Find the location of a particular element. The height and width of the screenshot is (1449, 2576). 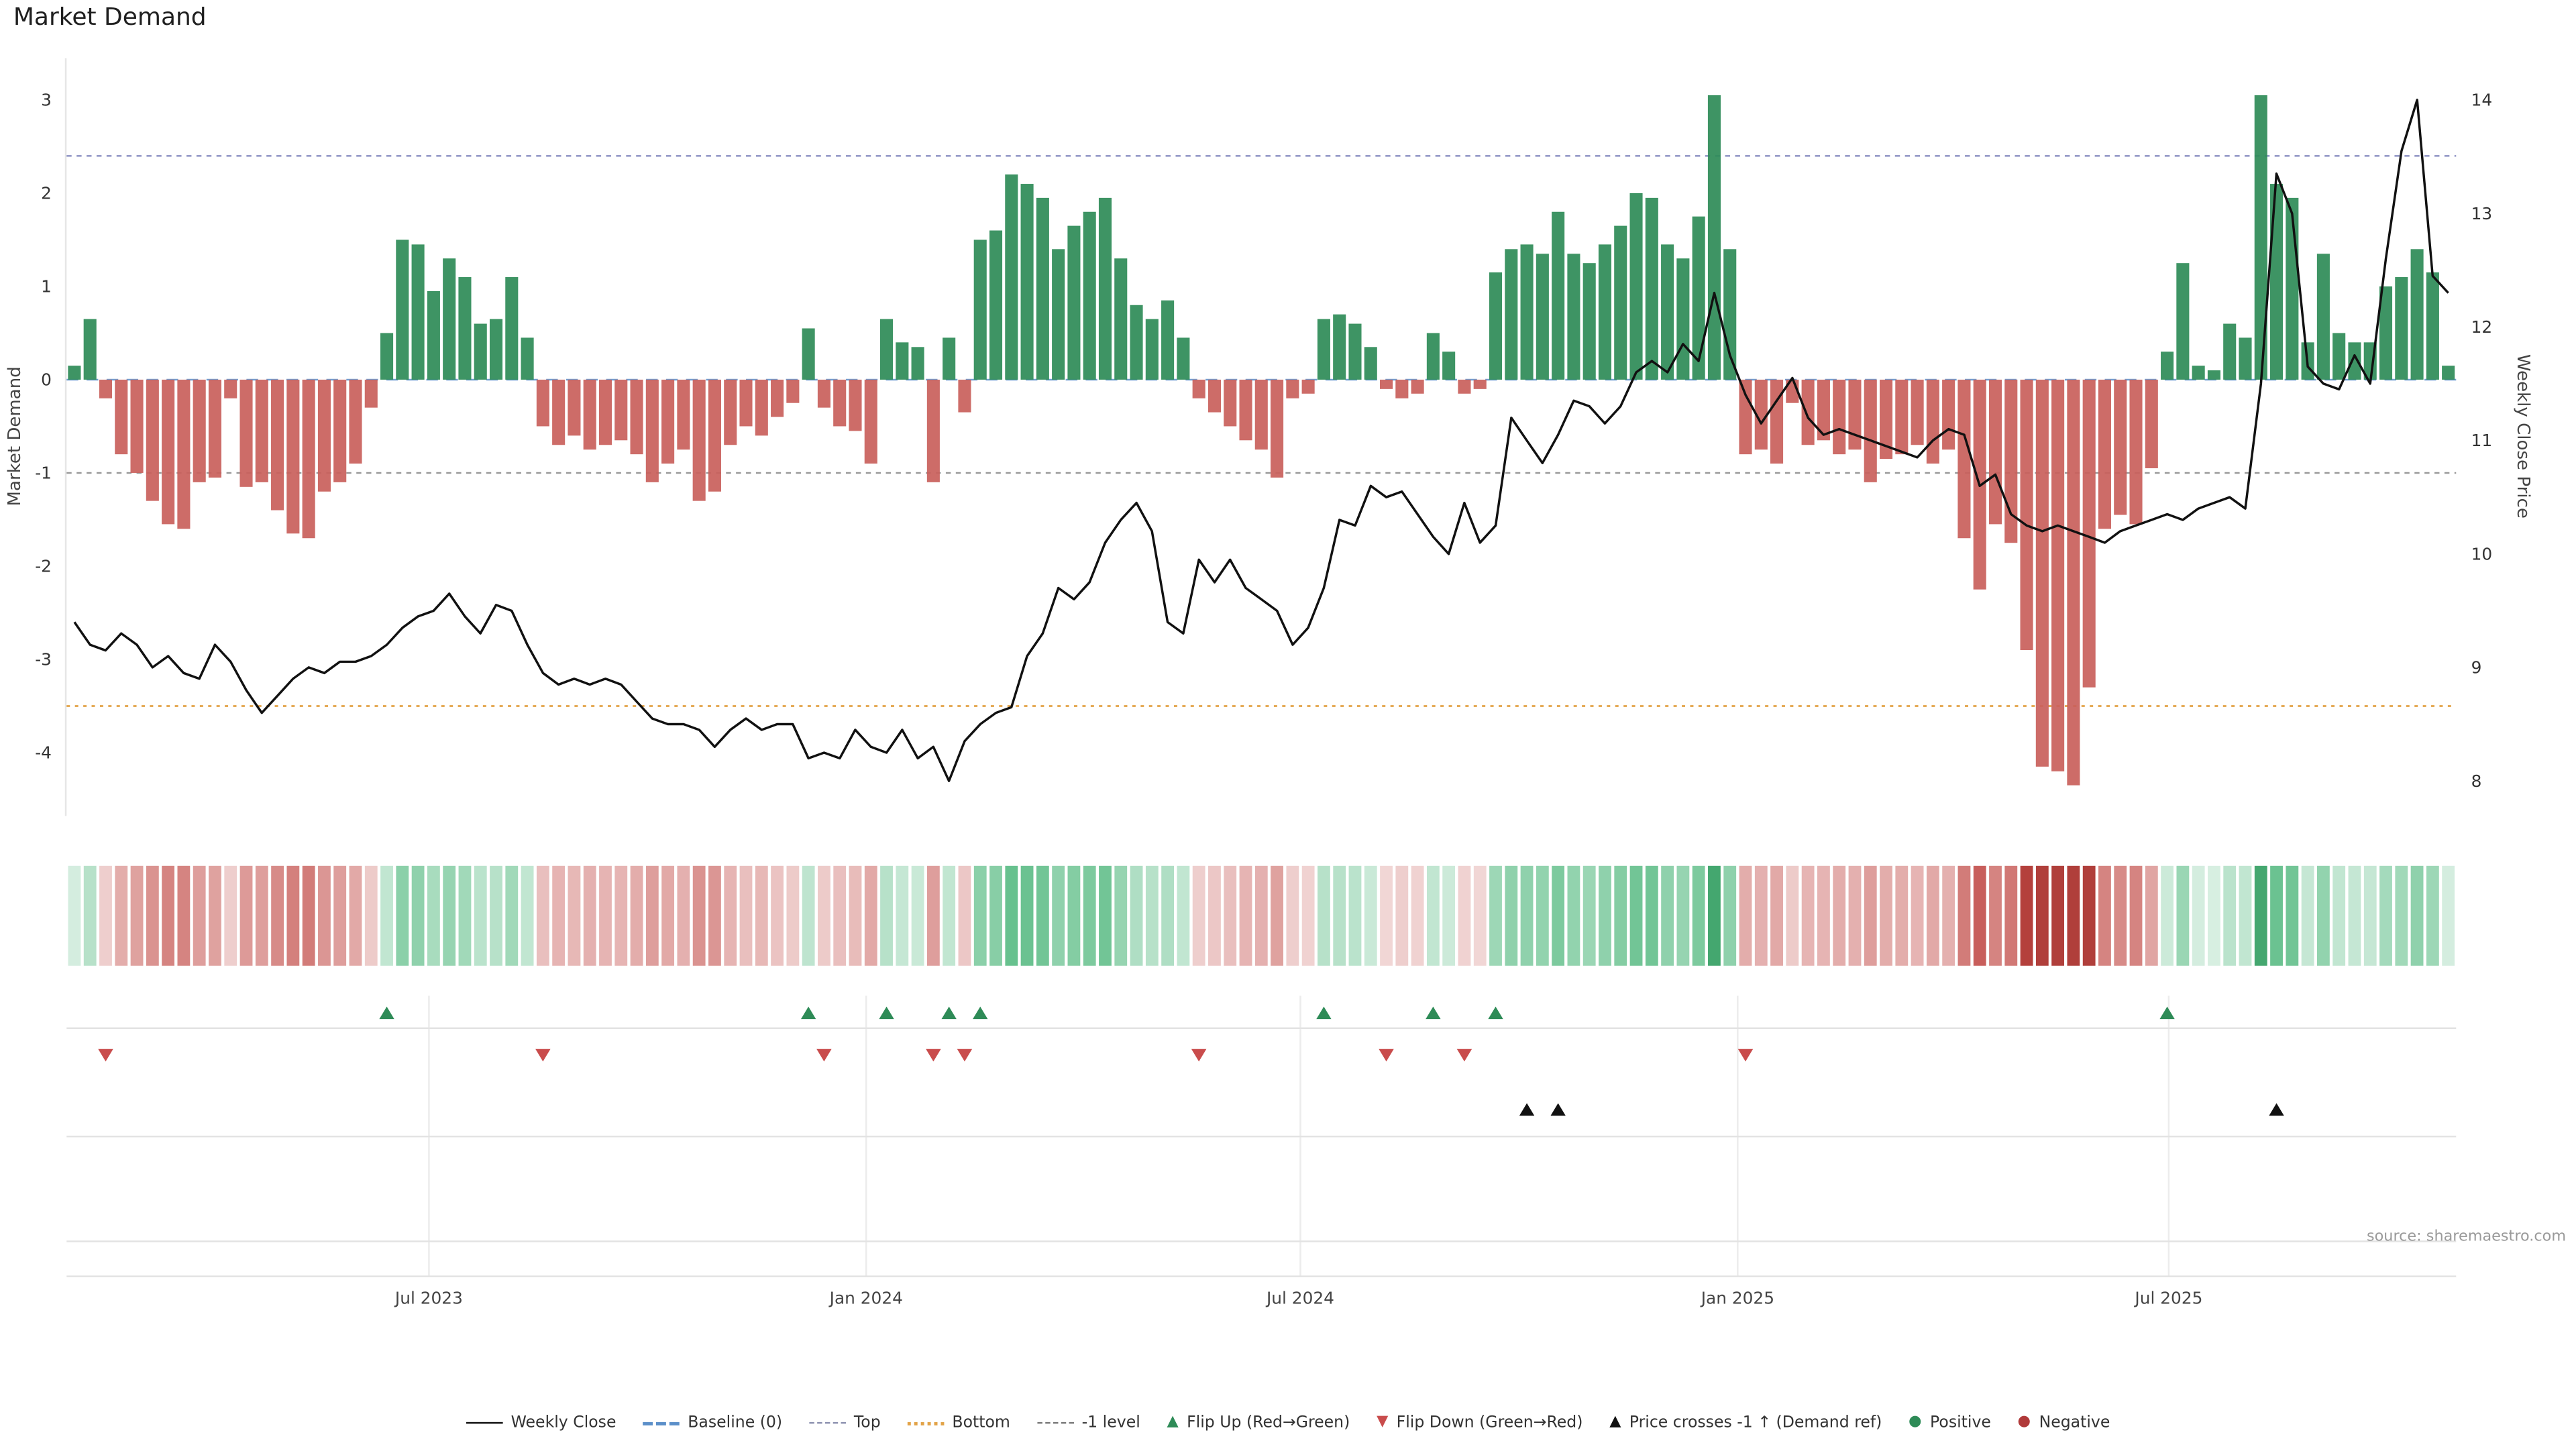

left-tick-label: -2 is located at coordinates (43, 566).